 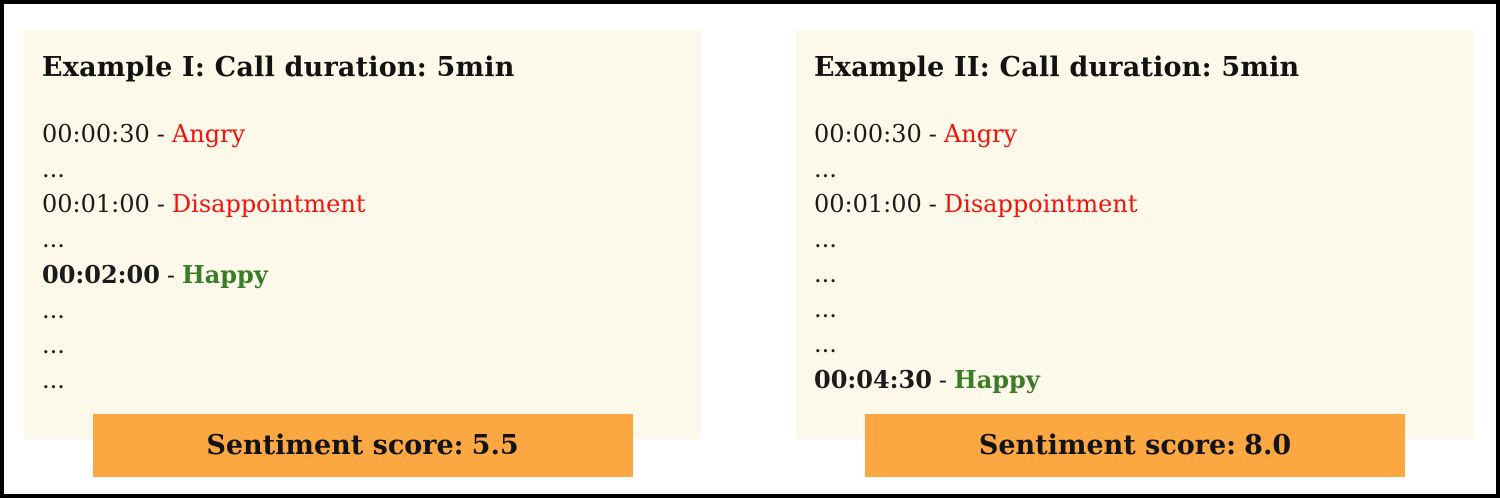 I want to click on sentiment-score-banner: Sentiment score: 5.5, so click(x=362, y=445).